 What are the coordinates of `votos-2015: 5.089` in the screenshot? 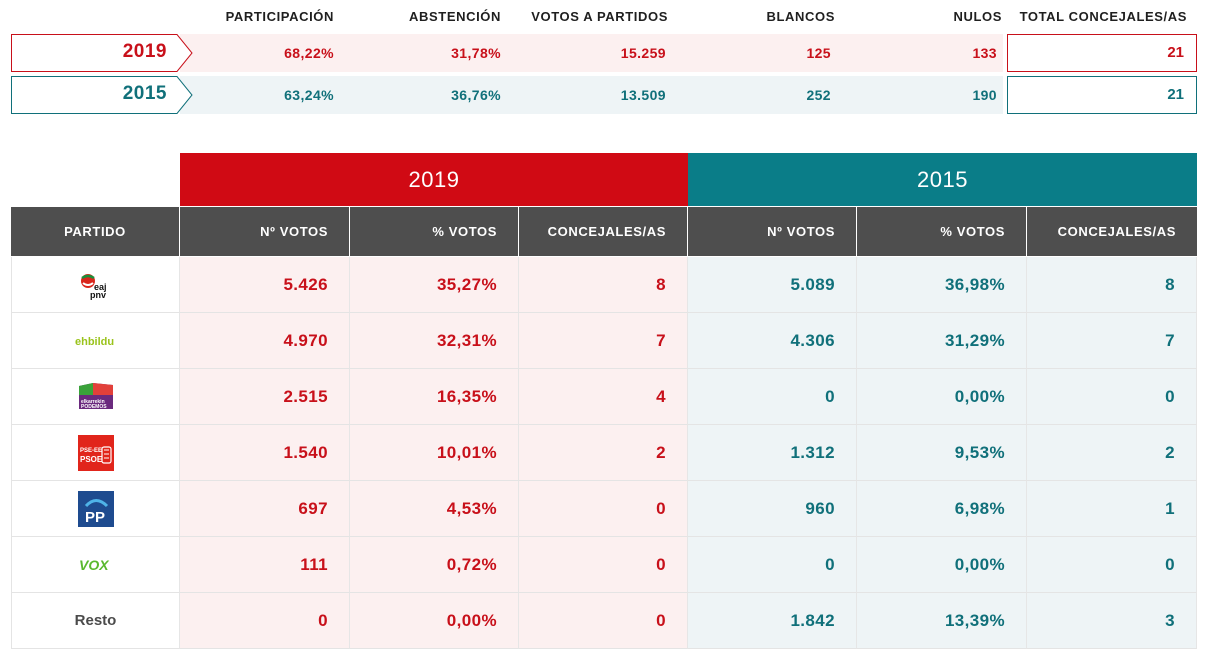 It's located at (772, 285).